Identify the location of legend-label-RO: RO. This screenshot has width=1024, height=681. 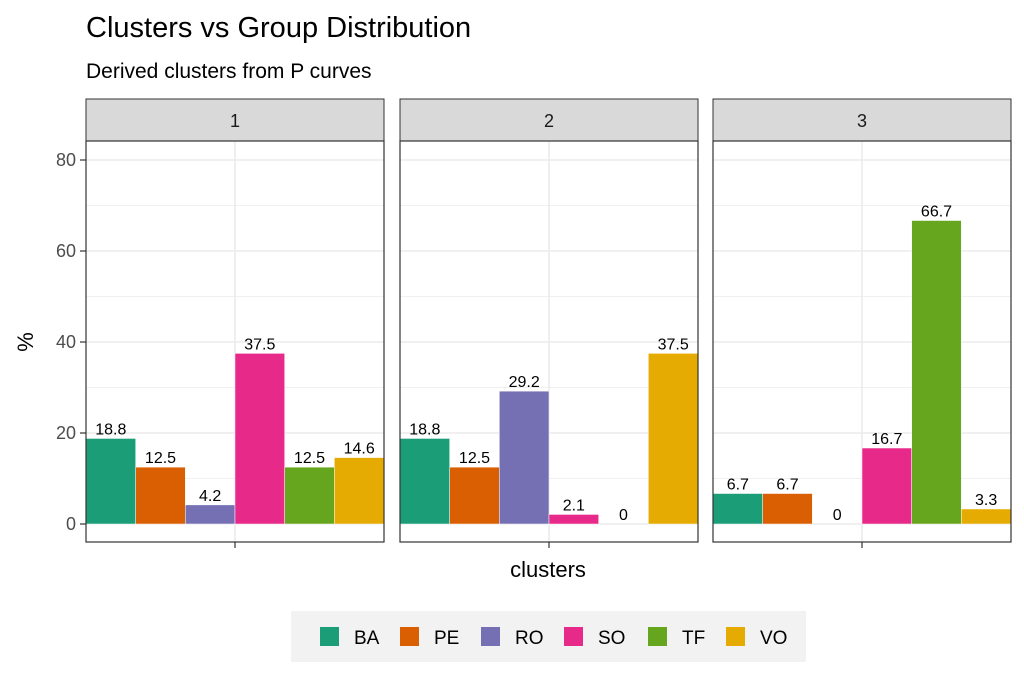
(529, 638).